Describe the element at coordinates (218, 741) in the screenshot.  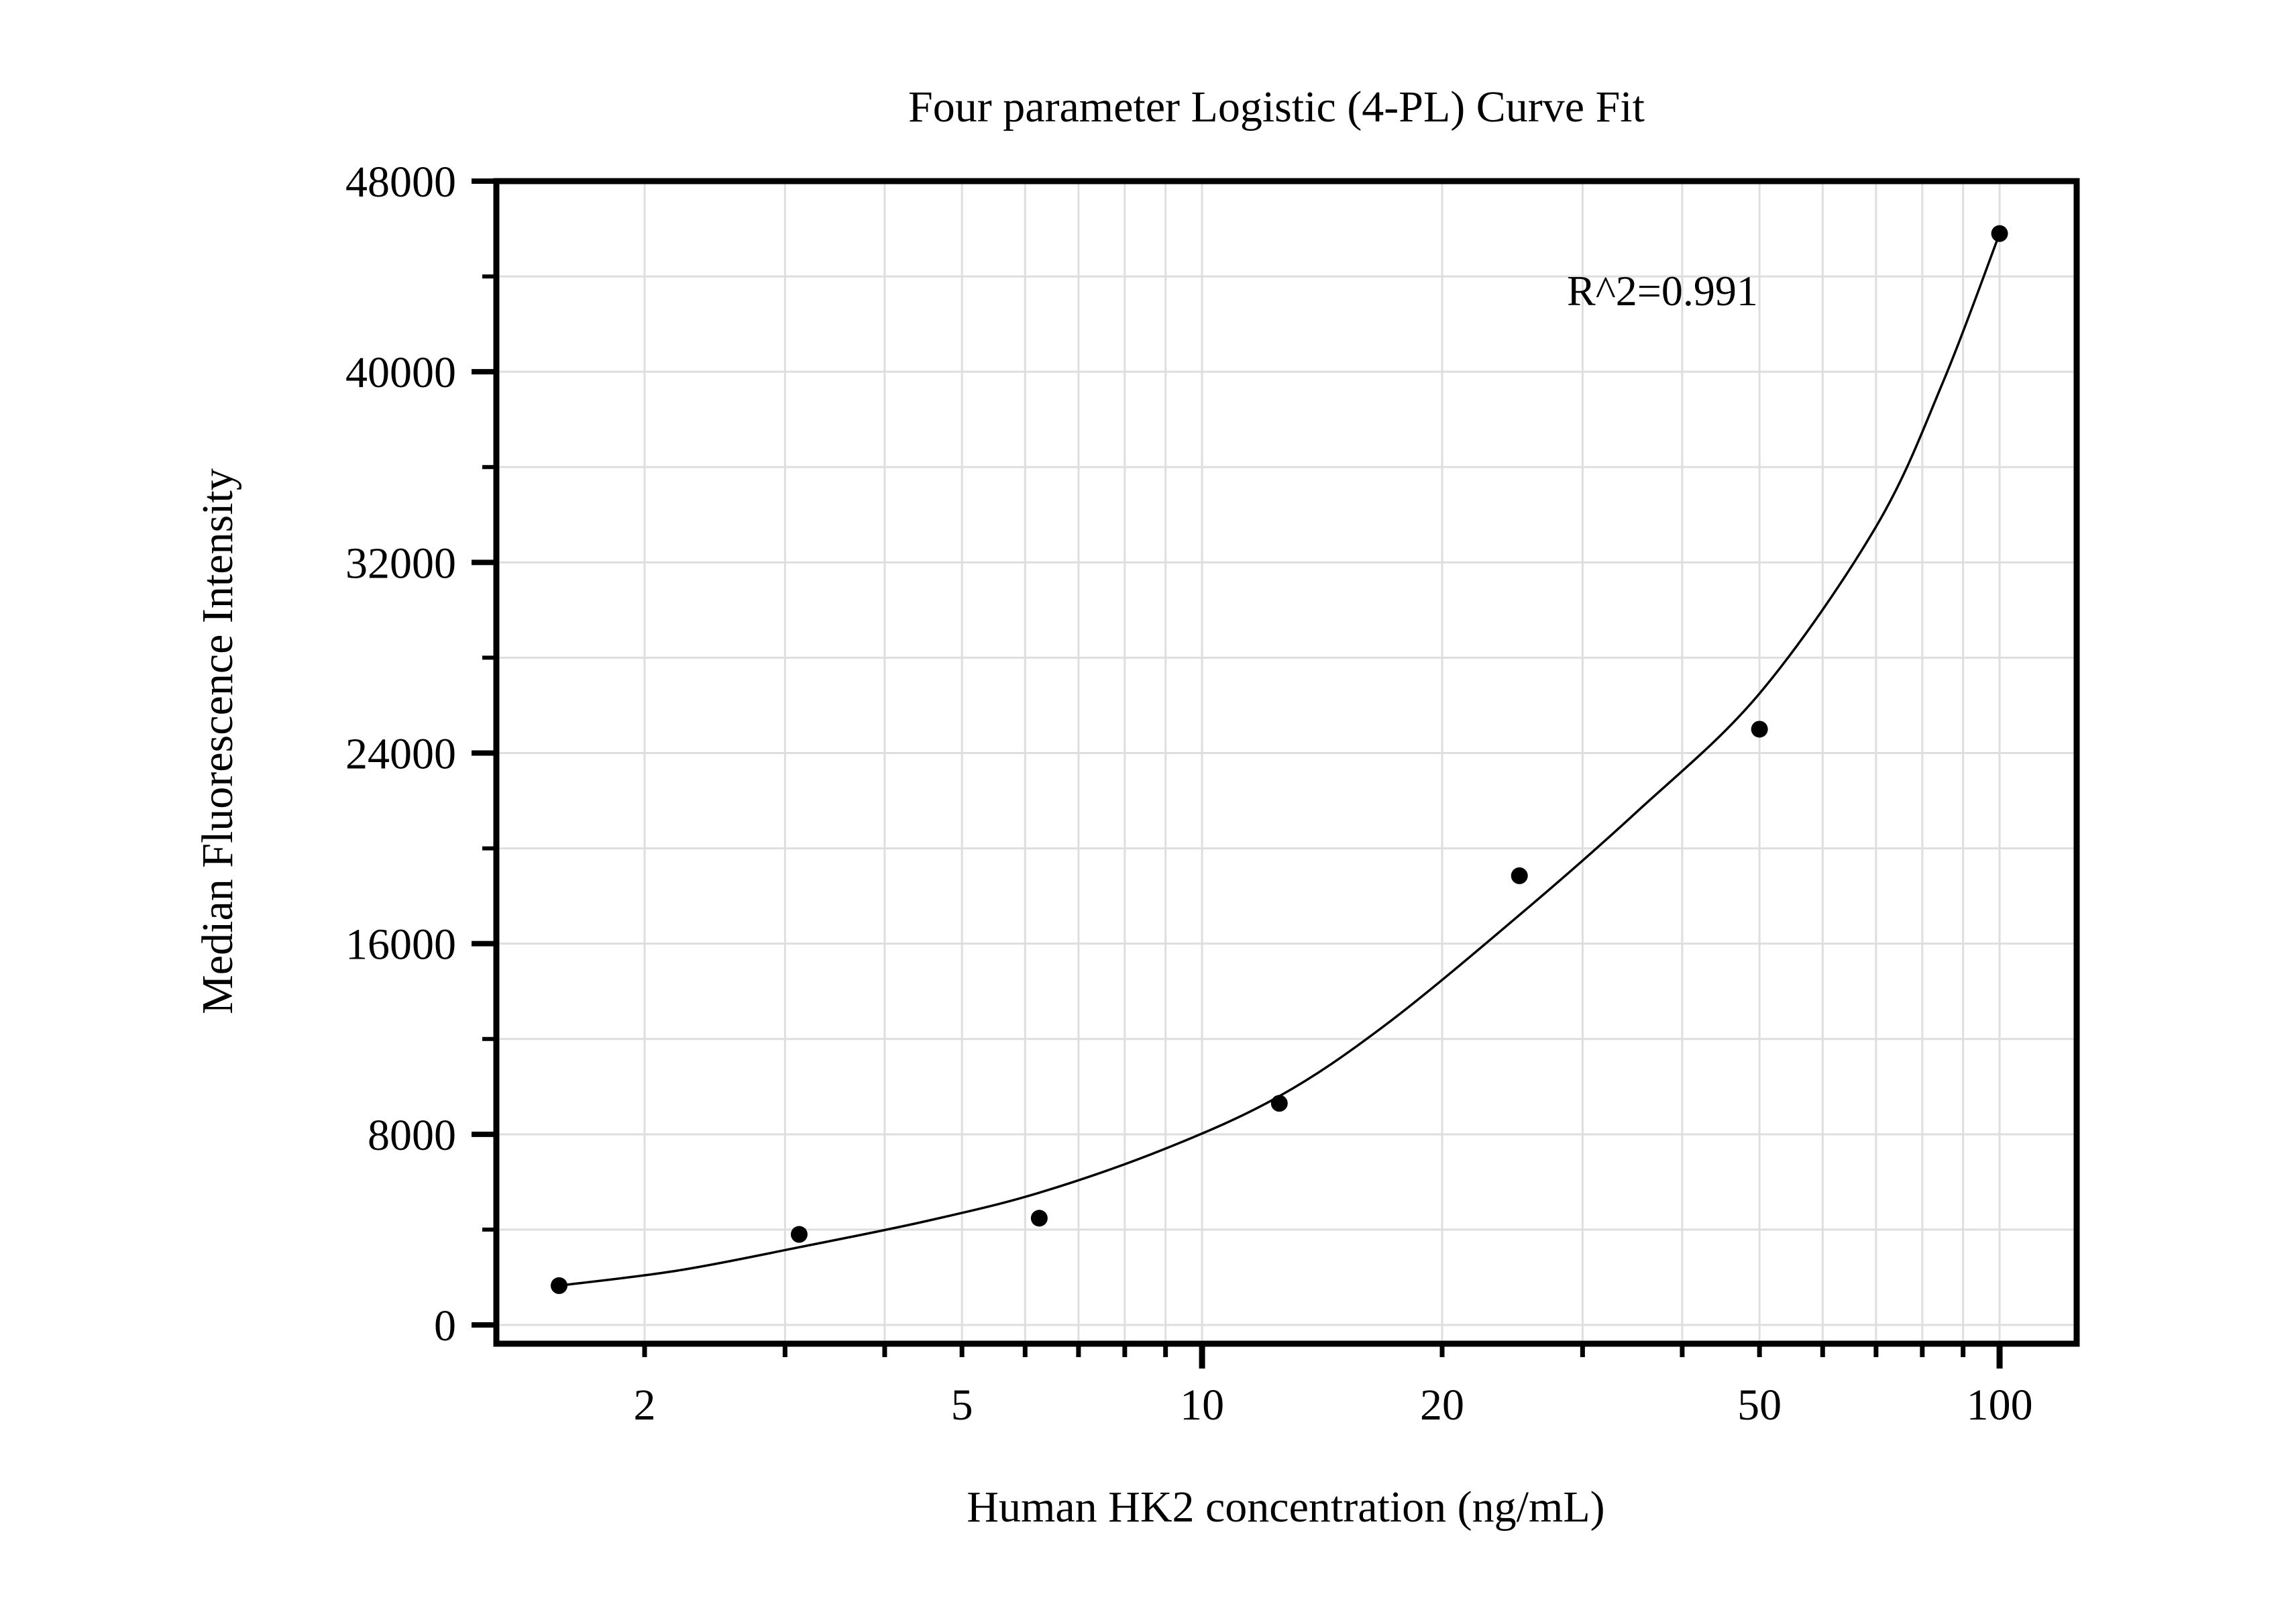
I see `y-axis-label: Median Fluorescence Intensity` at that location.